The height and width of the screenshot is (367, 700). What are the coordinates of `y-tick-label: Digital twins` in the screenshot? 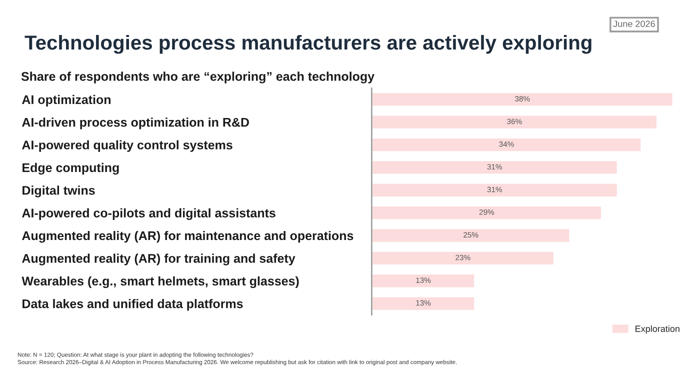 It's located at (58, 192).